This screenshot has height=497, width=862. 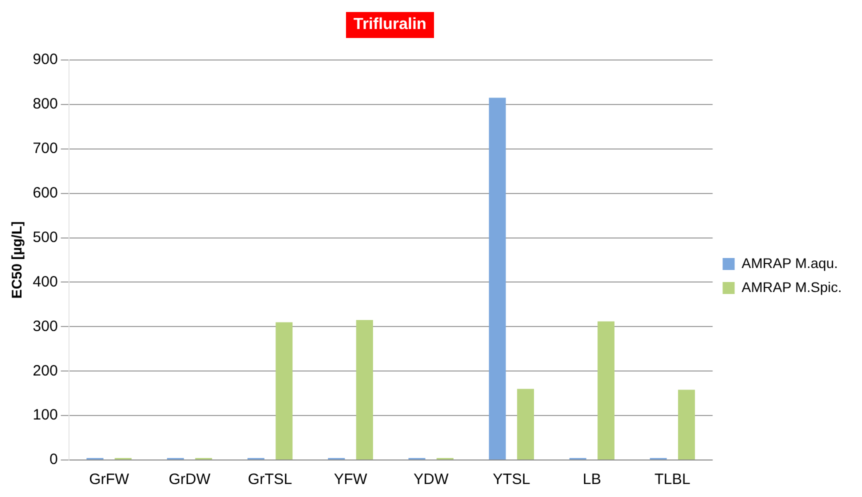 What do you see at coordinates (53, 459) in the screenshot?
I see `y-tick-label: 0` at bounding box center [53, 459].